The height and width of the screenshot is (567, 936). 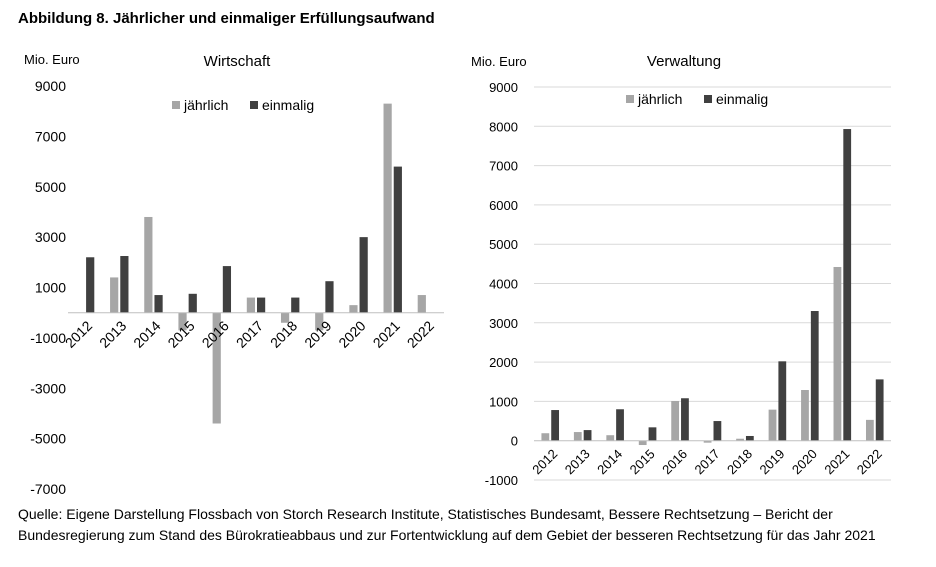 I want to click on wirtschaft-x-tick-label: 2021, so click(x=386, y=333).